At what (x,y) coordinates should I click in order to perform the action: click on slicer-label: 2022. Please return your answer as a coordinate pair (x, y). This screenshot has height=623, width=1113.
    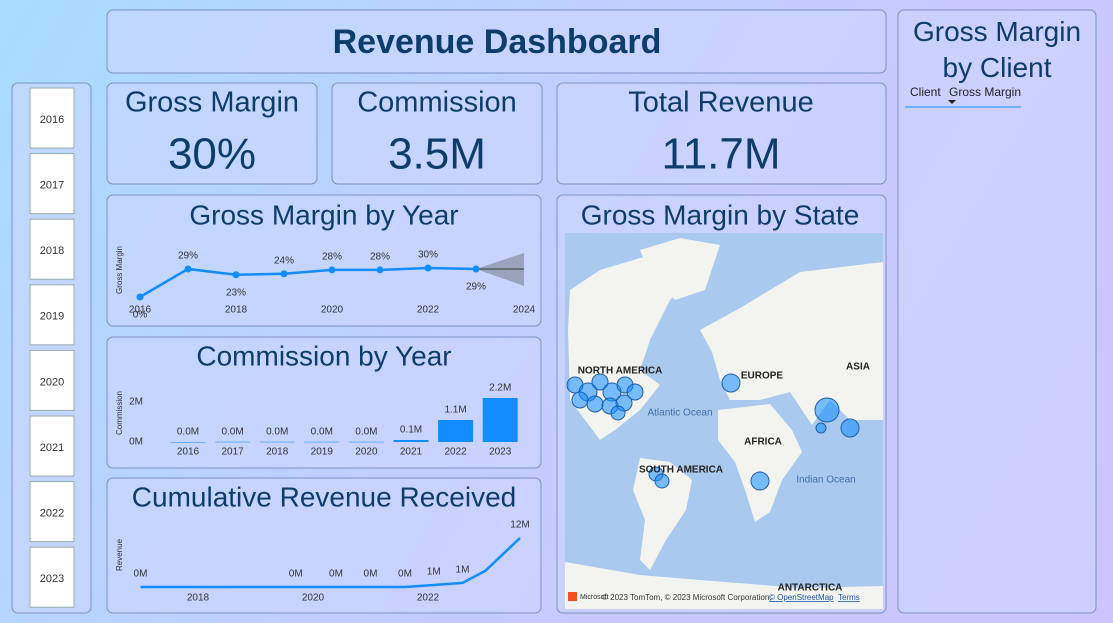
    Looking at the image, I should click on (52, 514).